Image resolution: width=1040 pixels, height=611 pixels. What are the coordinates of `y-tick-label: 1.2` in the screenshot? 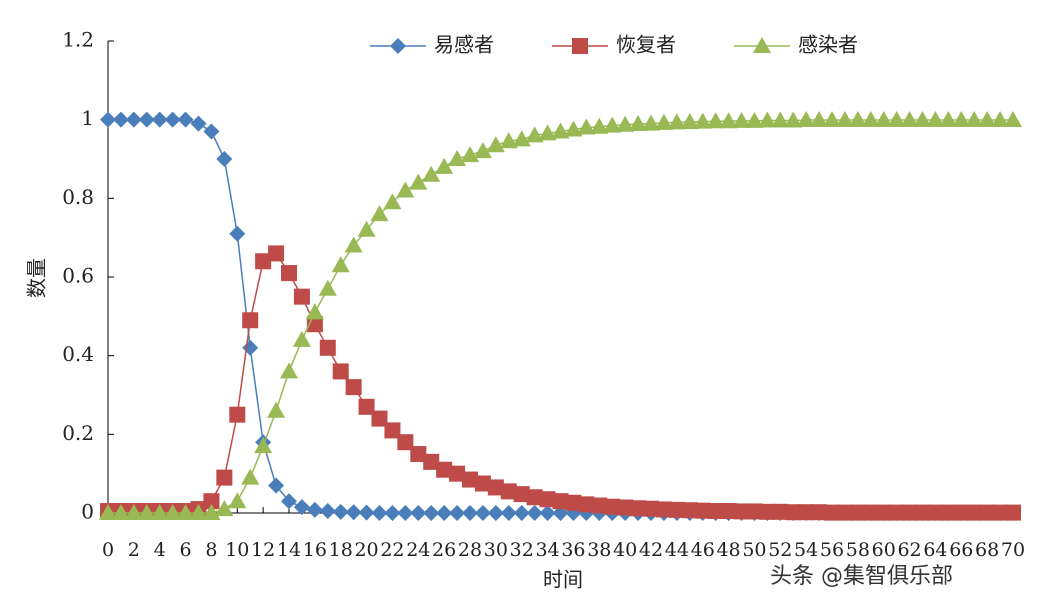 It's located at (78, 40).